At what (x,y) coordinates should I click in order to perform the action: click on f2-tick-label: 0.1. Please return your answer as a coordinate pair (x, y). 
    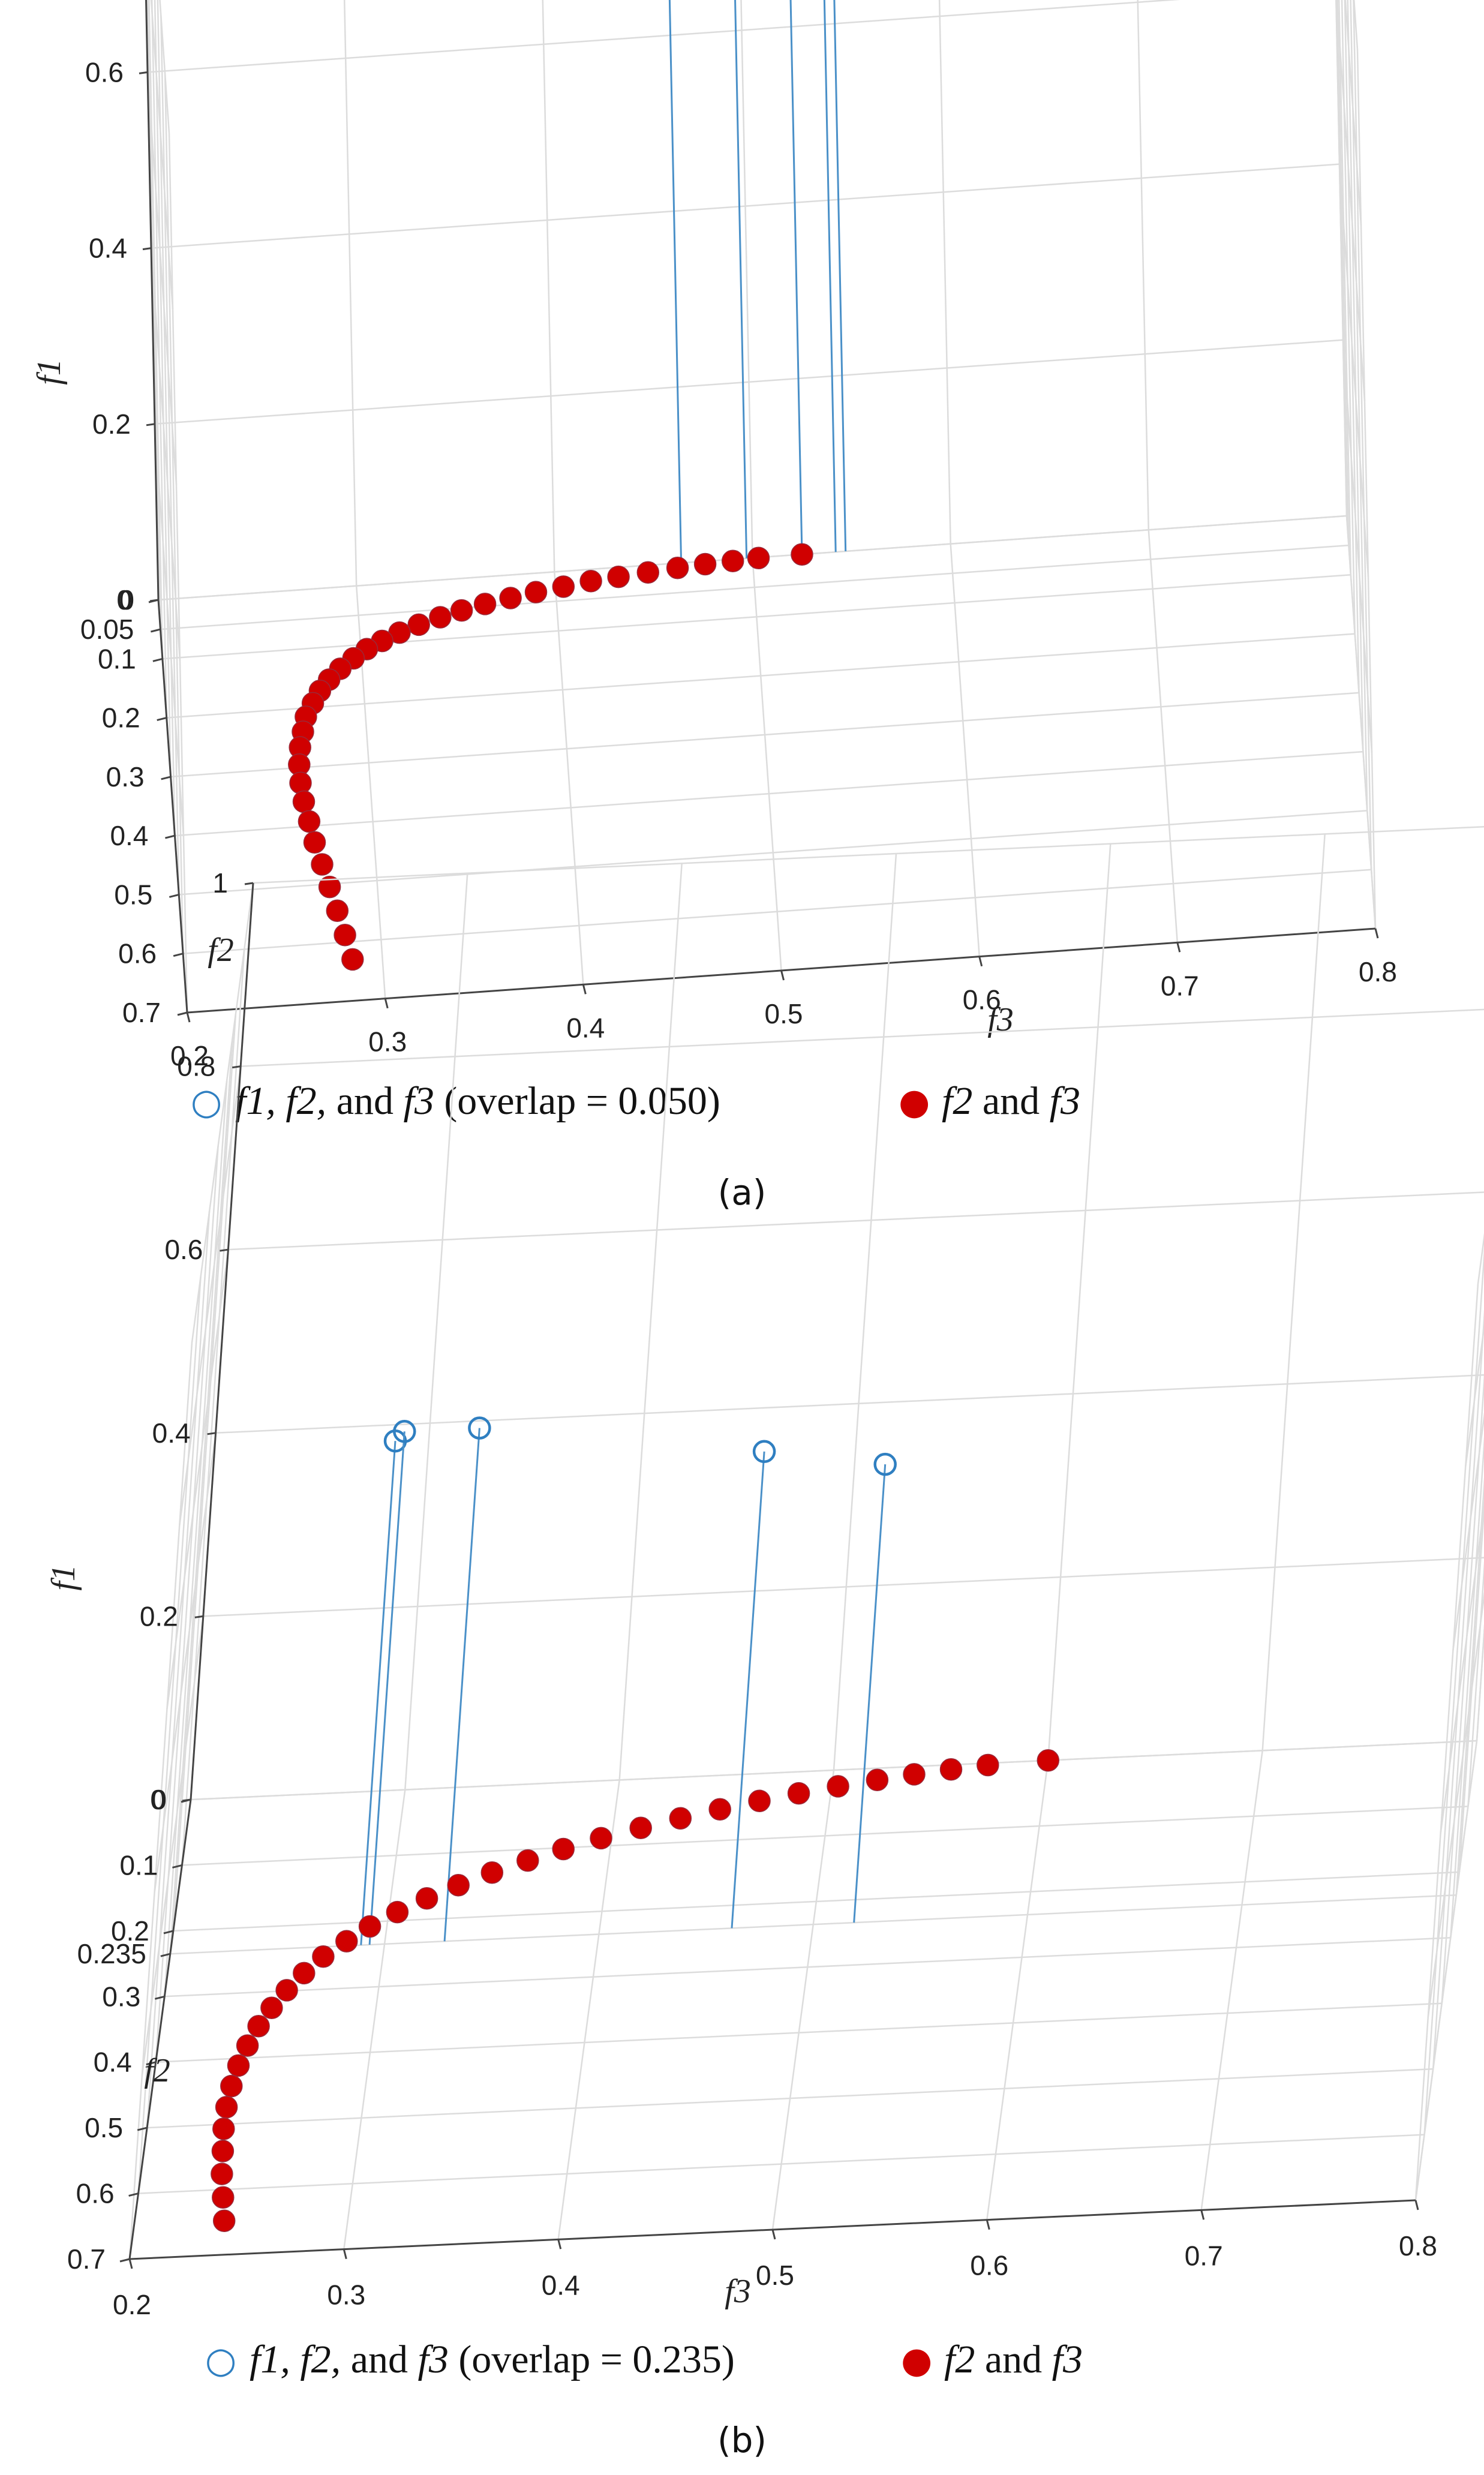
    Looking at the image, I should click on (117, 658).